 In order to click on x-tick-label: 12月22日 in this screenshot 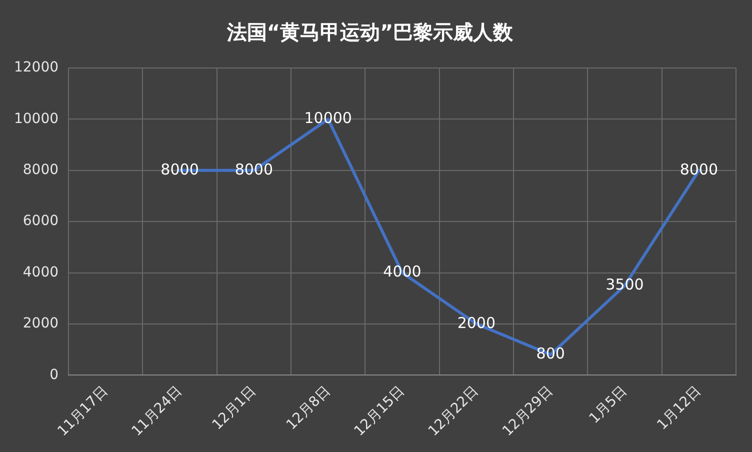, I will do `click(454, 411)`.